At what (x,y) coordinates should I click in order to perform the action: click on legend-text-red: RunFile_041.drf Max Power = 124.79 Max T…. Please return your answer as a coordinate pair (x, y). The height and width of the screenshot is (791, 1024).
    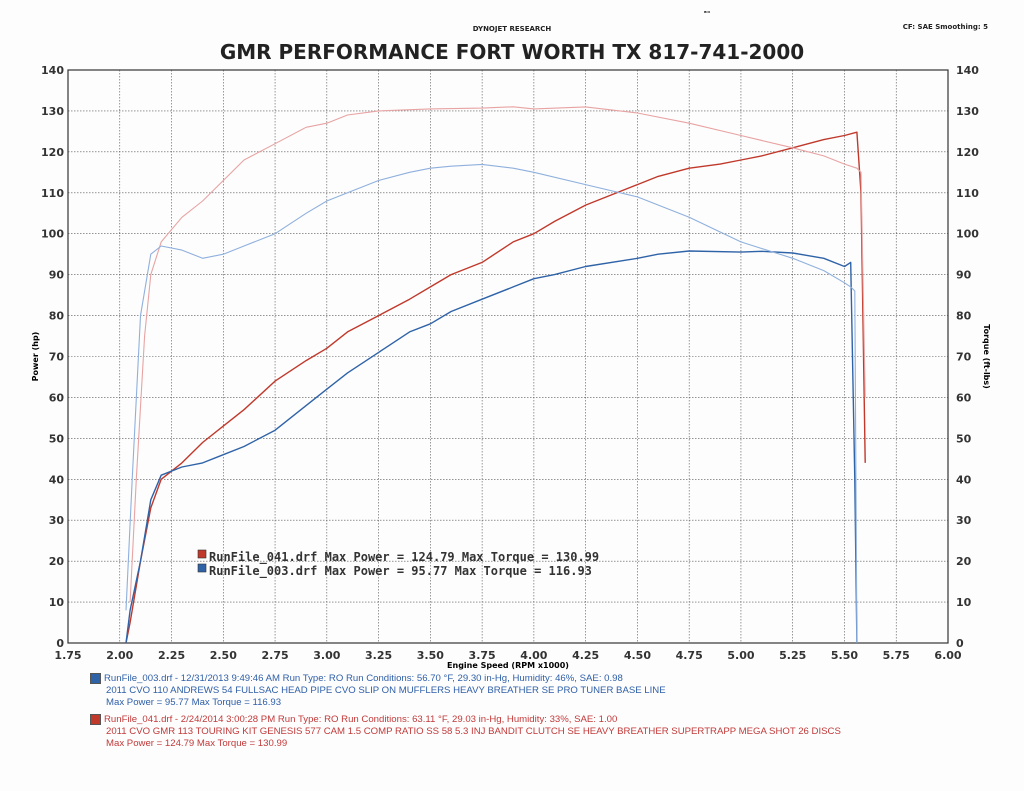
    Looking at the image, I should click on (404, 557).